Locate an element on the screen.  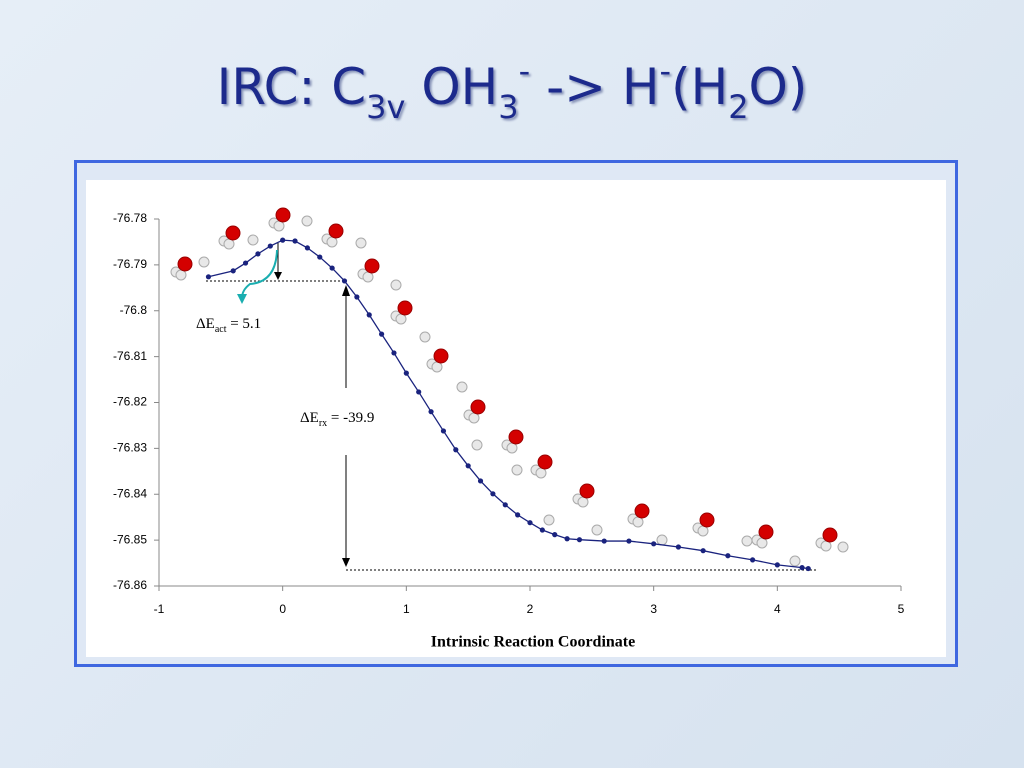
y-tick-label: -76.86 is located at coordinates (130, 585).